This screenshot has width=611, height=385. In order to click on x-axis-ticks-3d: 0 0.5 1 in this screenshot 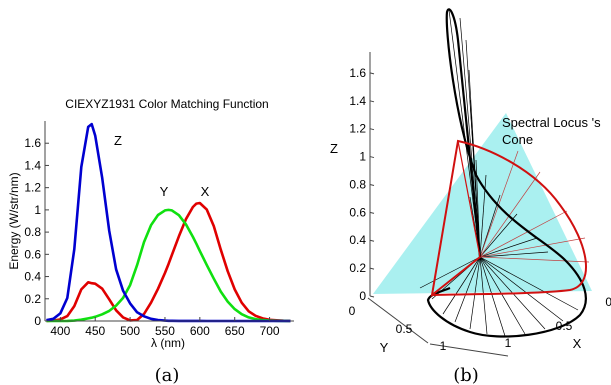, I will do `click(558, 322)`.